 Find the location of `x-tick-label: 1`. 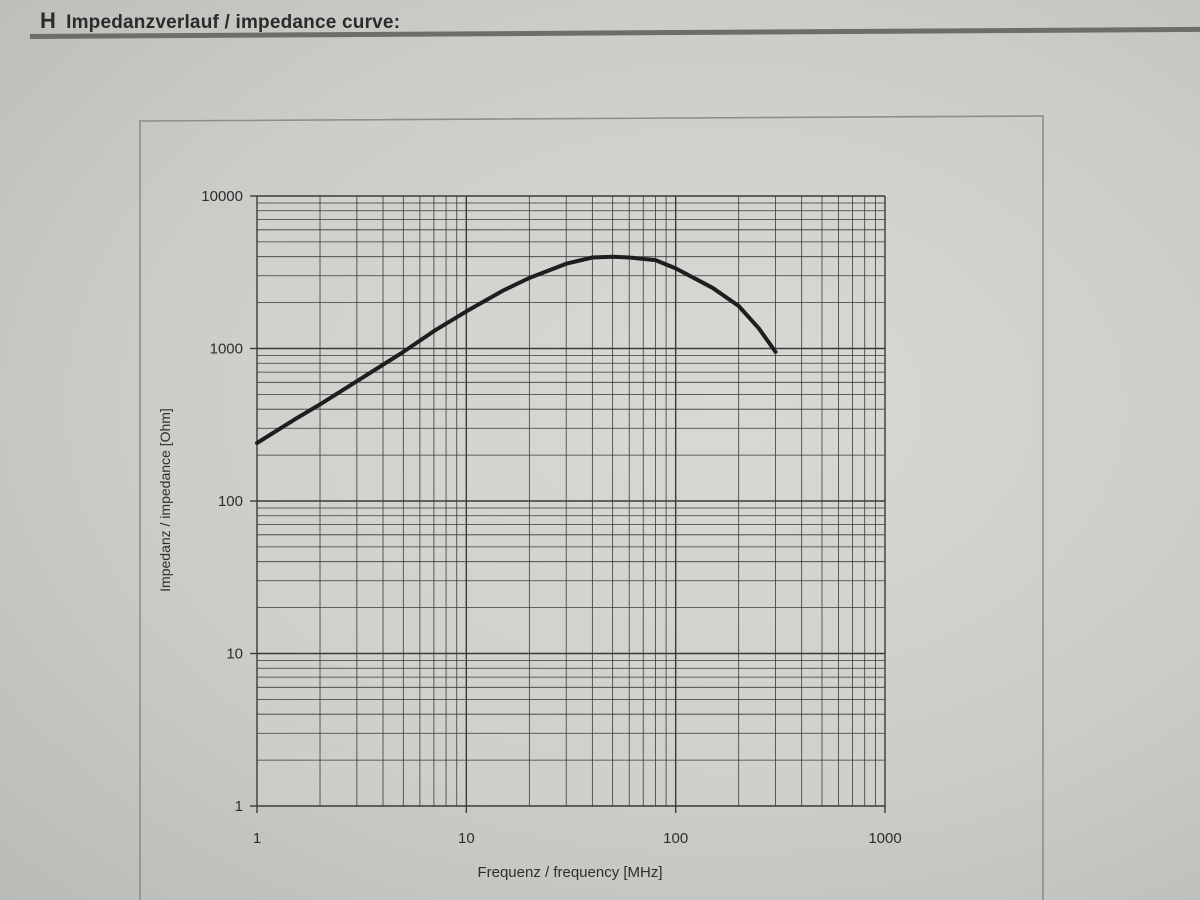

x-tick-label: 1 is located at coordinates (257, 838).